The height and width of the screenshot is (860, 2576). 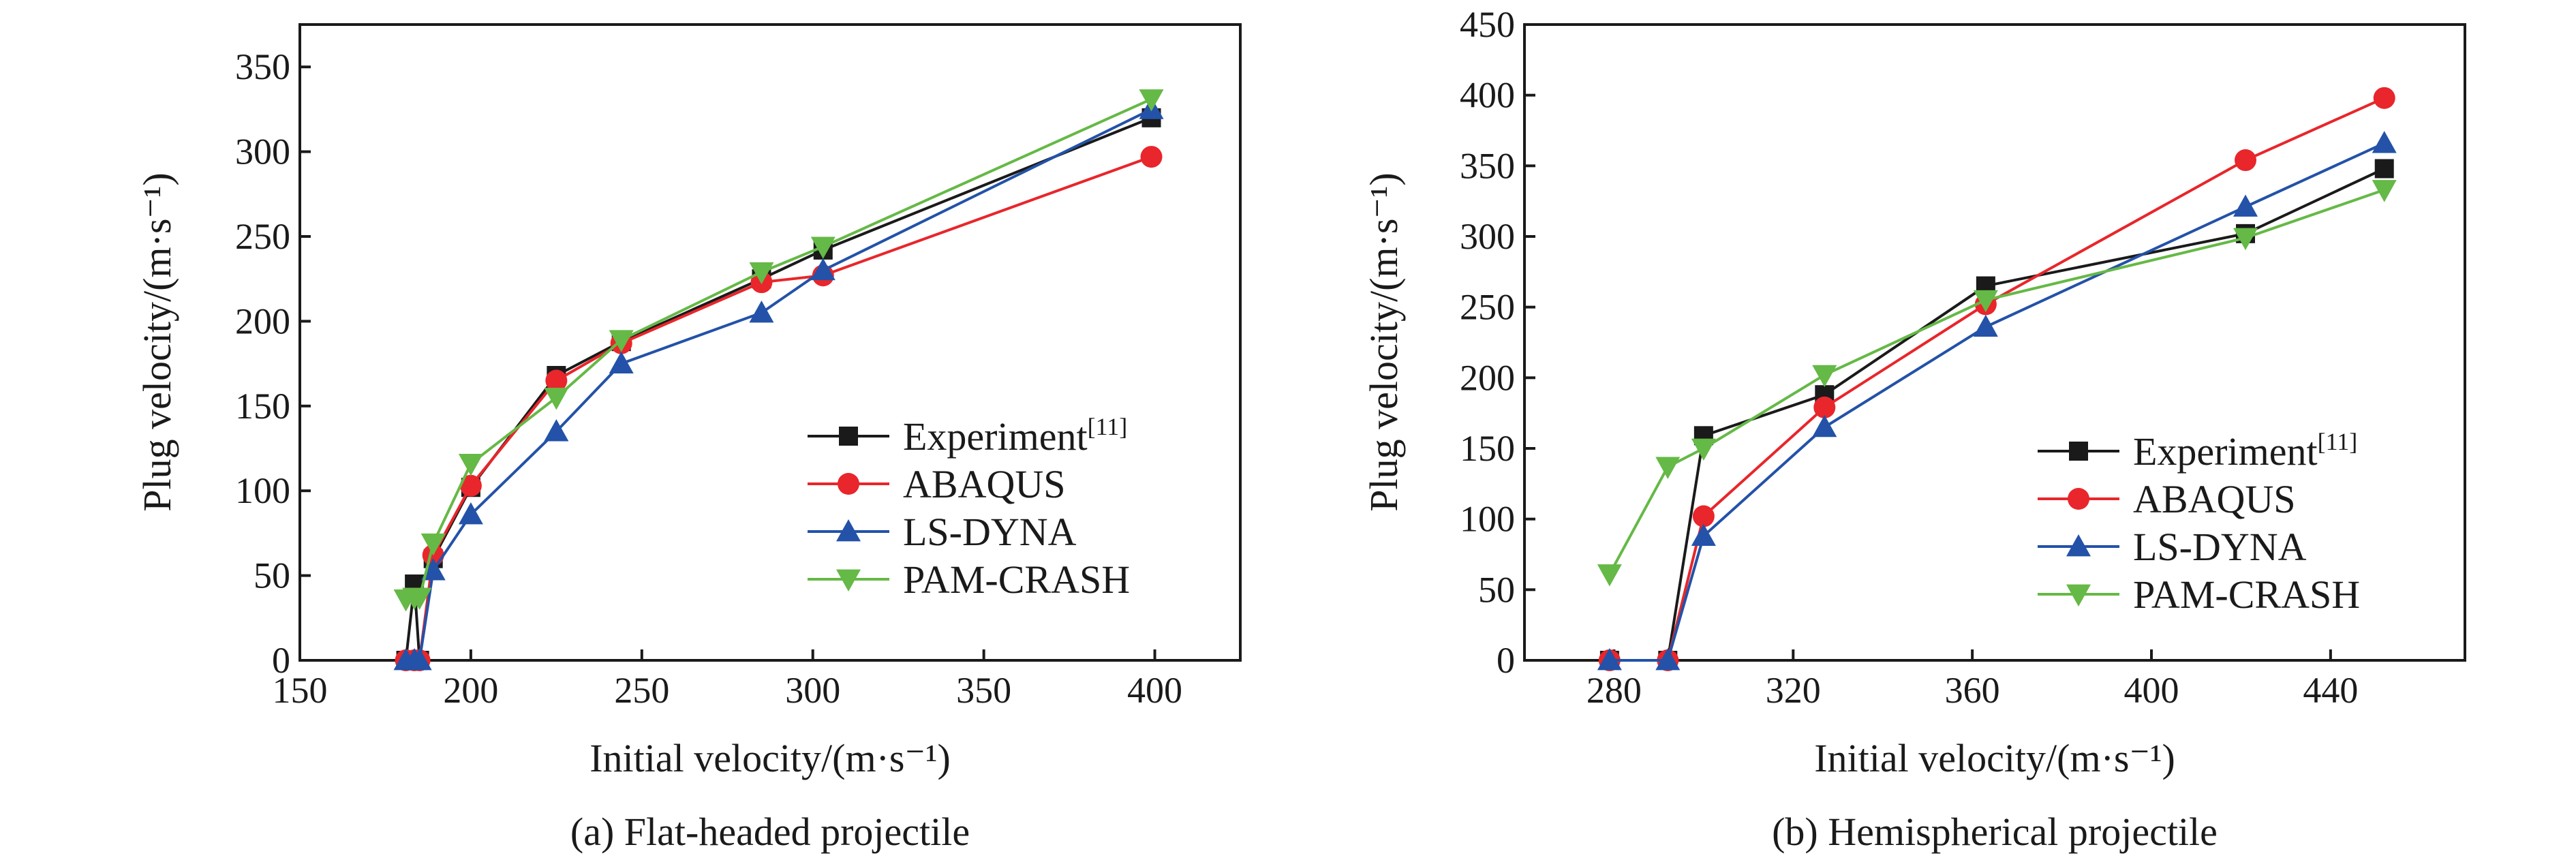 I want to click on x-tick-label: 150, so click(x=300, y=690).